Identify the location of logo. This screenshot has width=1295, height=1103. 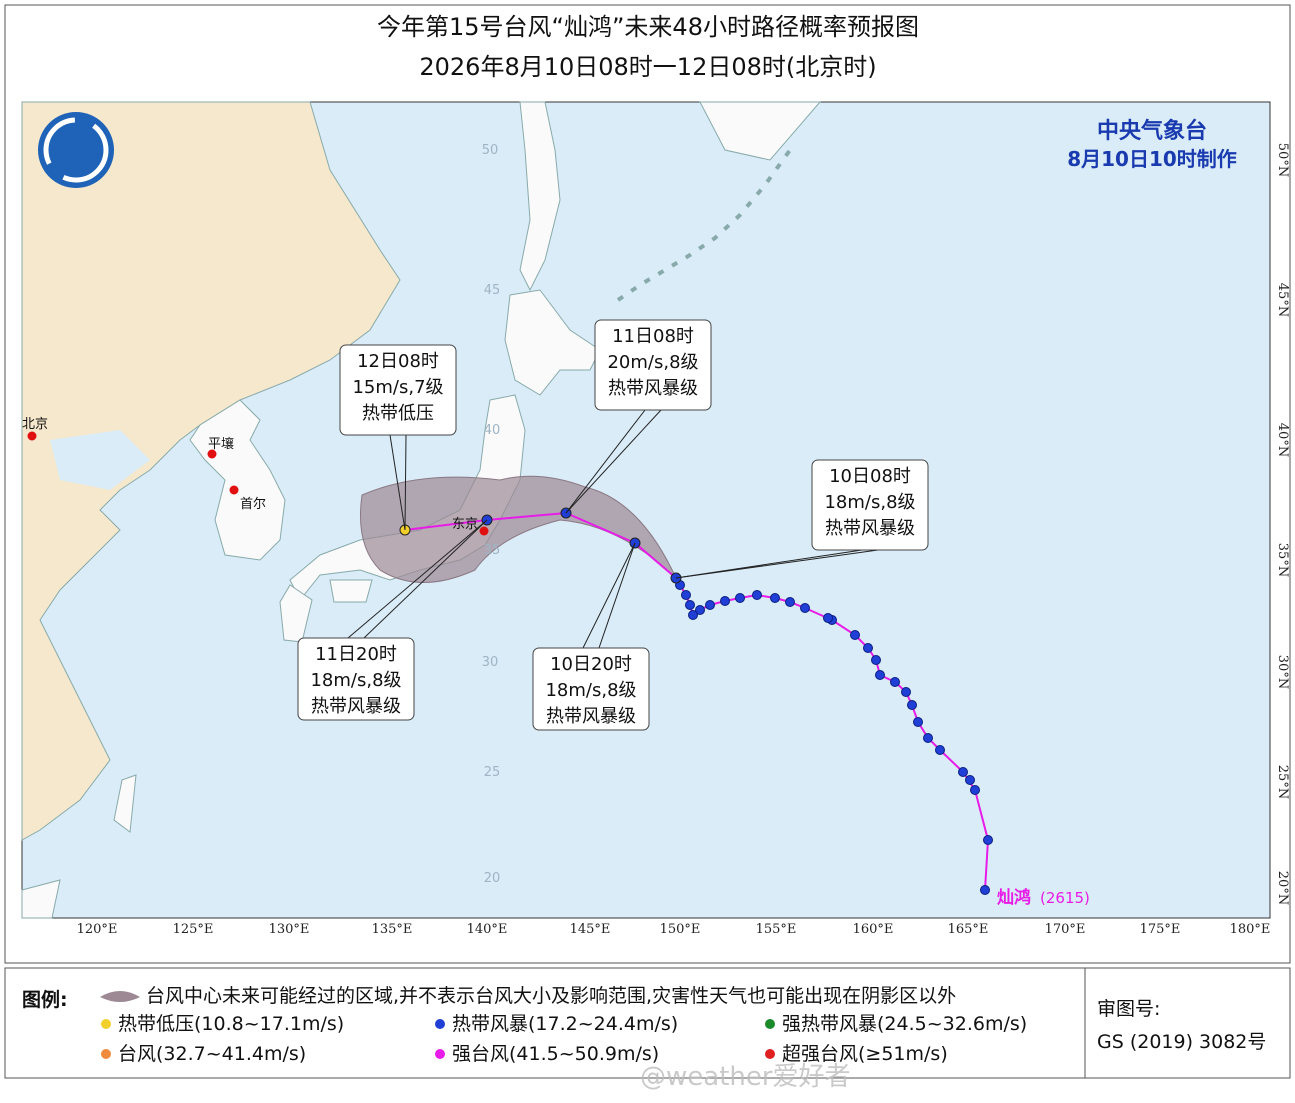
(76, 150).